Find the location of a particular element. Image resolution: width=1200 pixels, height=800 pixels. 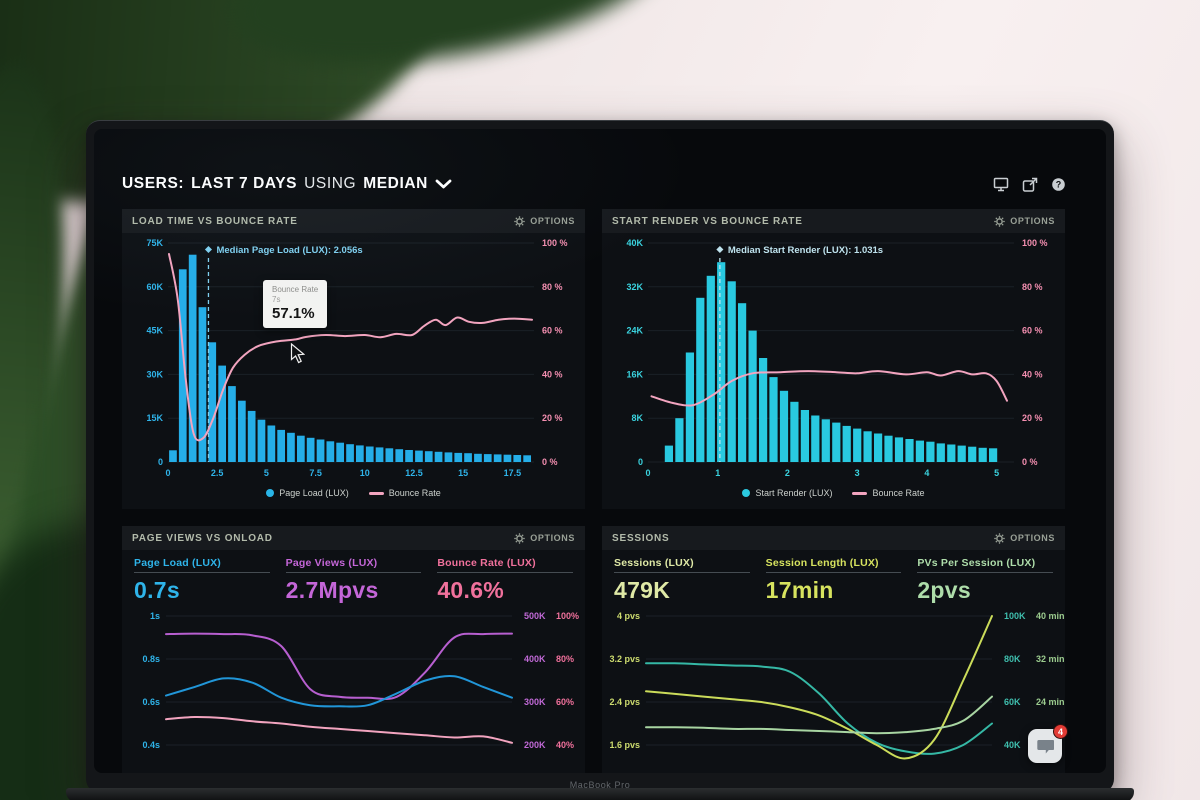

chart-legend: Page Load (LUX) Bounce Rate is located at coordinates (353, 493).